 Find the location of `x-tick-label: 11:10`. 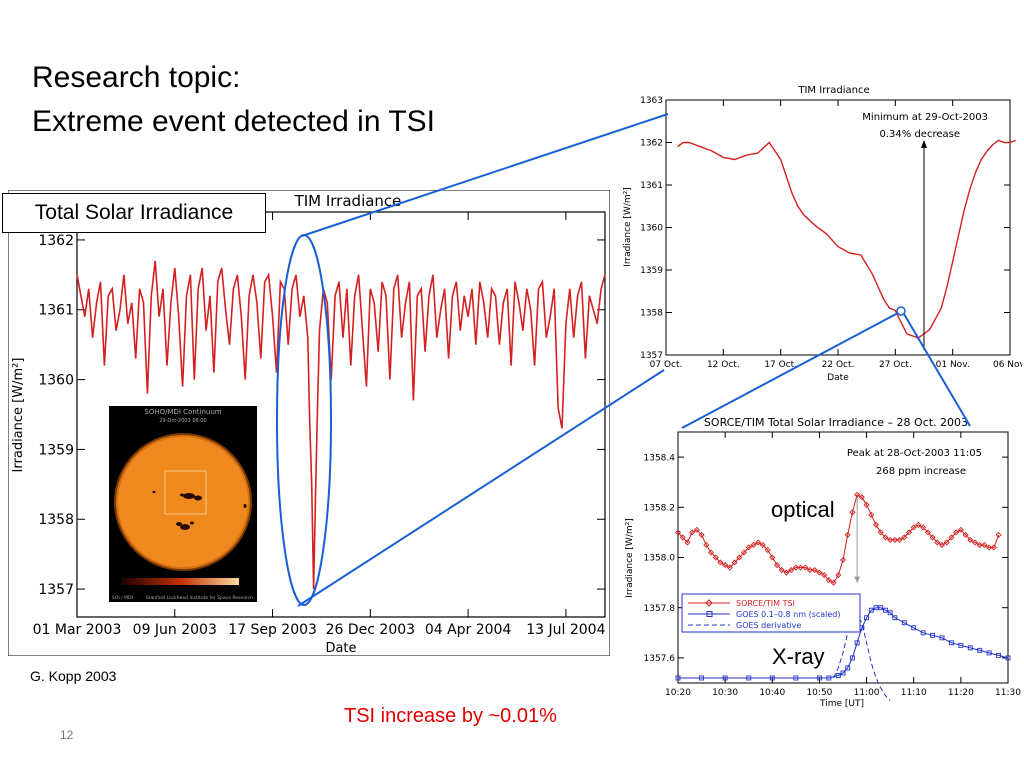

x-tick-label: 11:10 is located at coordinates (914, 693).